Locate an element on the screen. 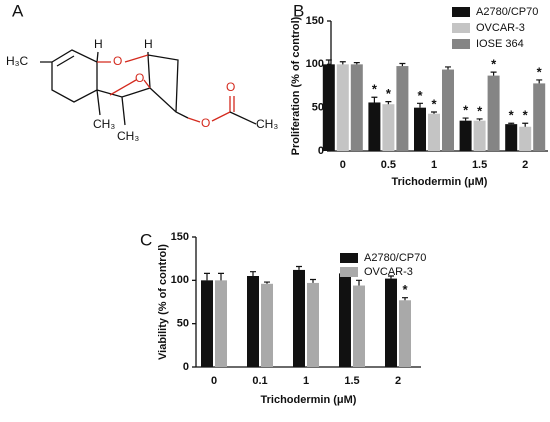 The height and width of the screenshot is (422, 550). structure: H₃C H O H O CH₃ CH₃ O O CH₃ is located at coordinates (142, 90).